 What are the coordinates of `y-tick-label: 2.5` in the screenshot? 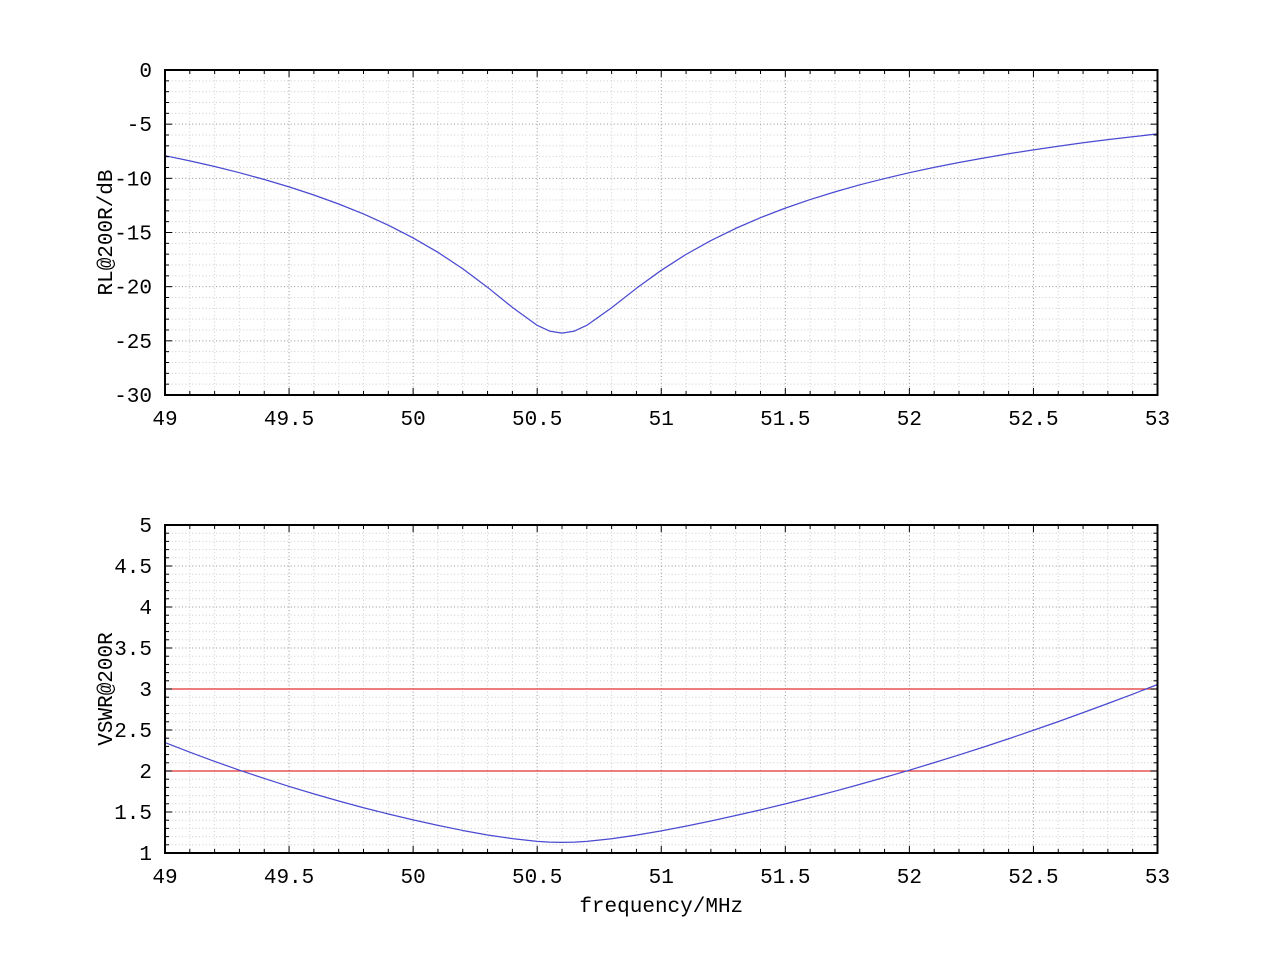 It's located at (133, 732).